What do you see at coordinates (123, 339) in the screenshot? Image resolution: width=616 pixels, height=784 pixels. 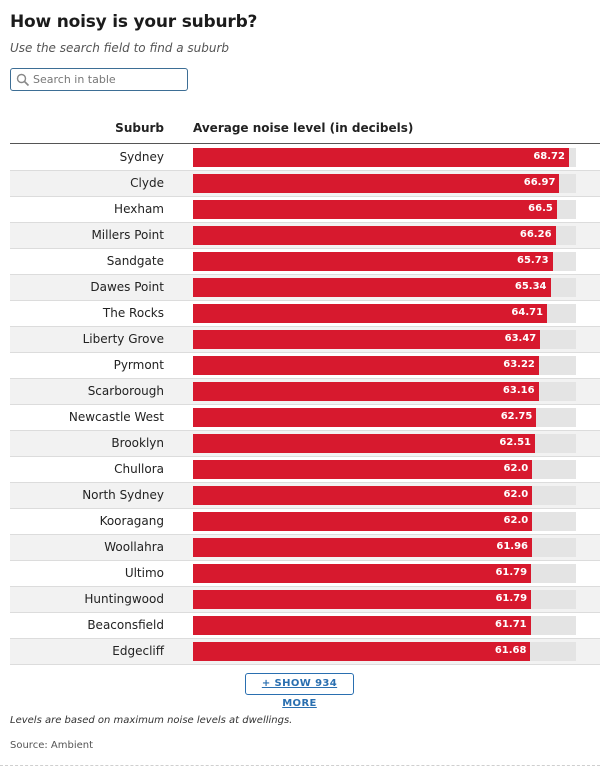 I see `suburb-name: Liberty Grove` at bounding box center [123, 339].